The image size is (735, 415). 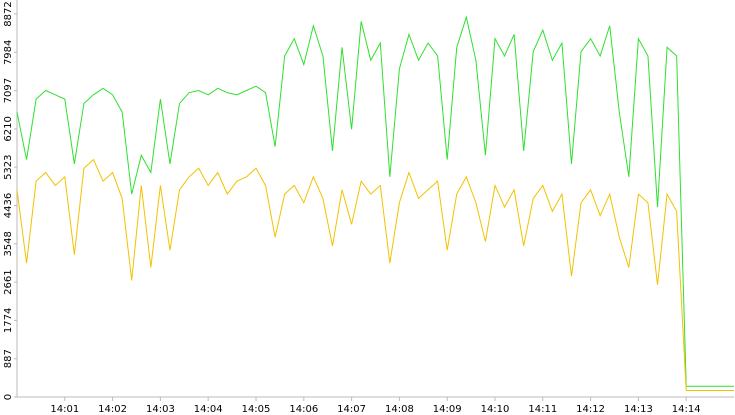 I want to click on y-tick-label: 8872, so click(x=8, y=13).